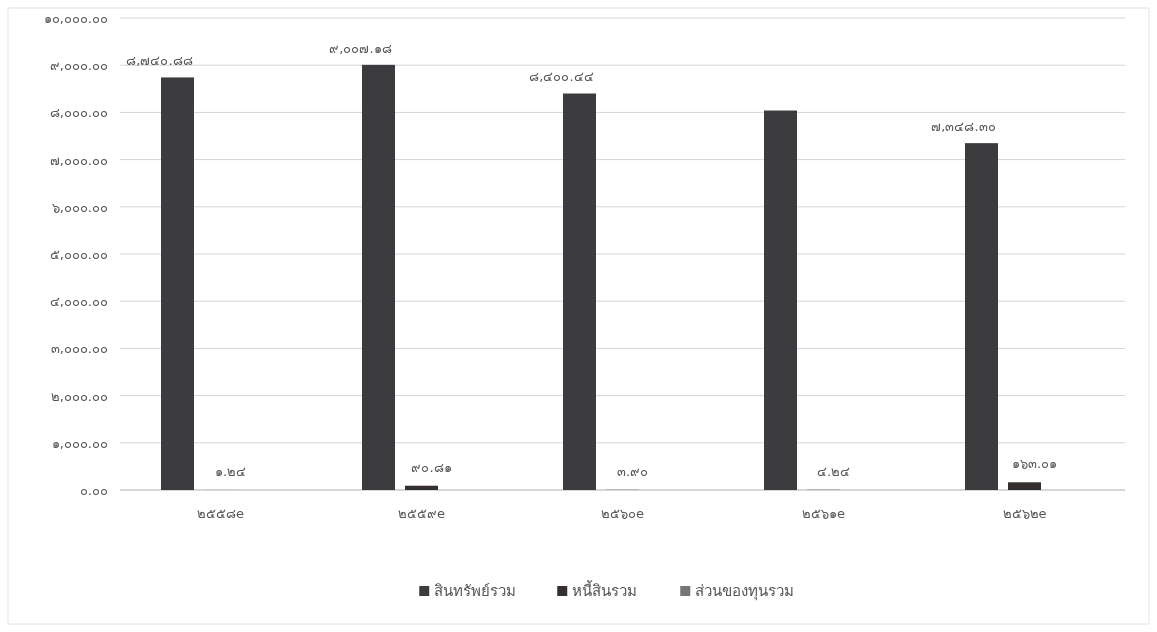  What do you see at coordinates (78, 160) in the screenshot?
I see `y-tick-label: ๗,๐๐๐.๐๐` at bounding box center [78, 160].